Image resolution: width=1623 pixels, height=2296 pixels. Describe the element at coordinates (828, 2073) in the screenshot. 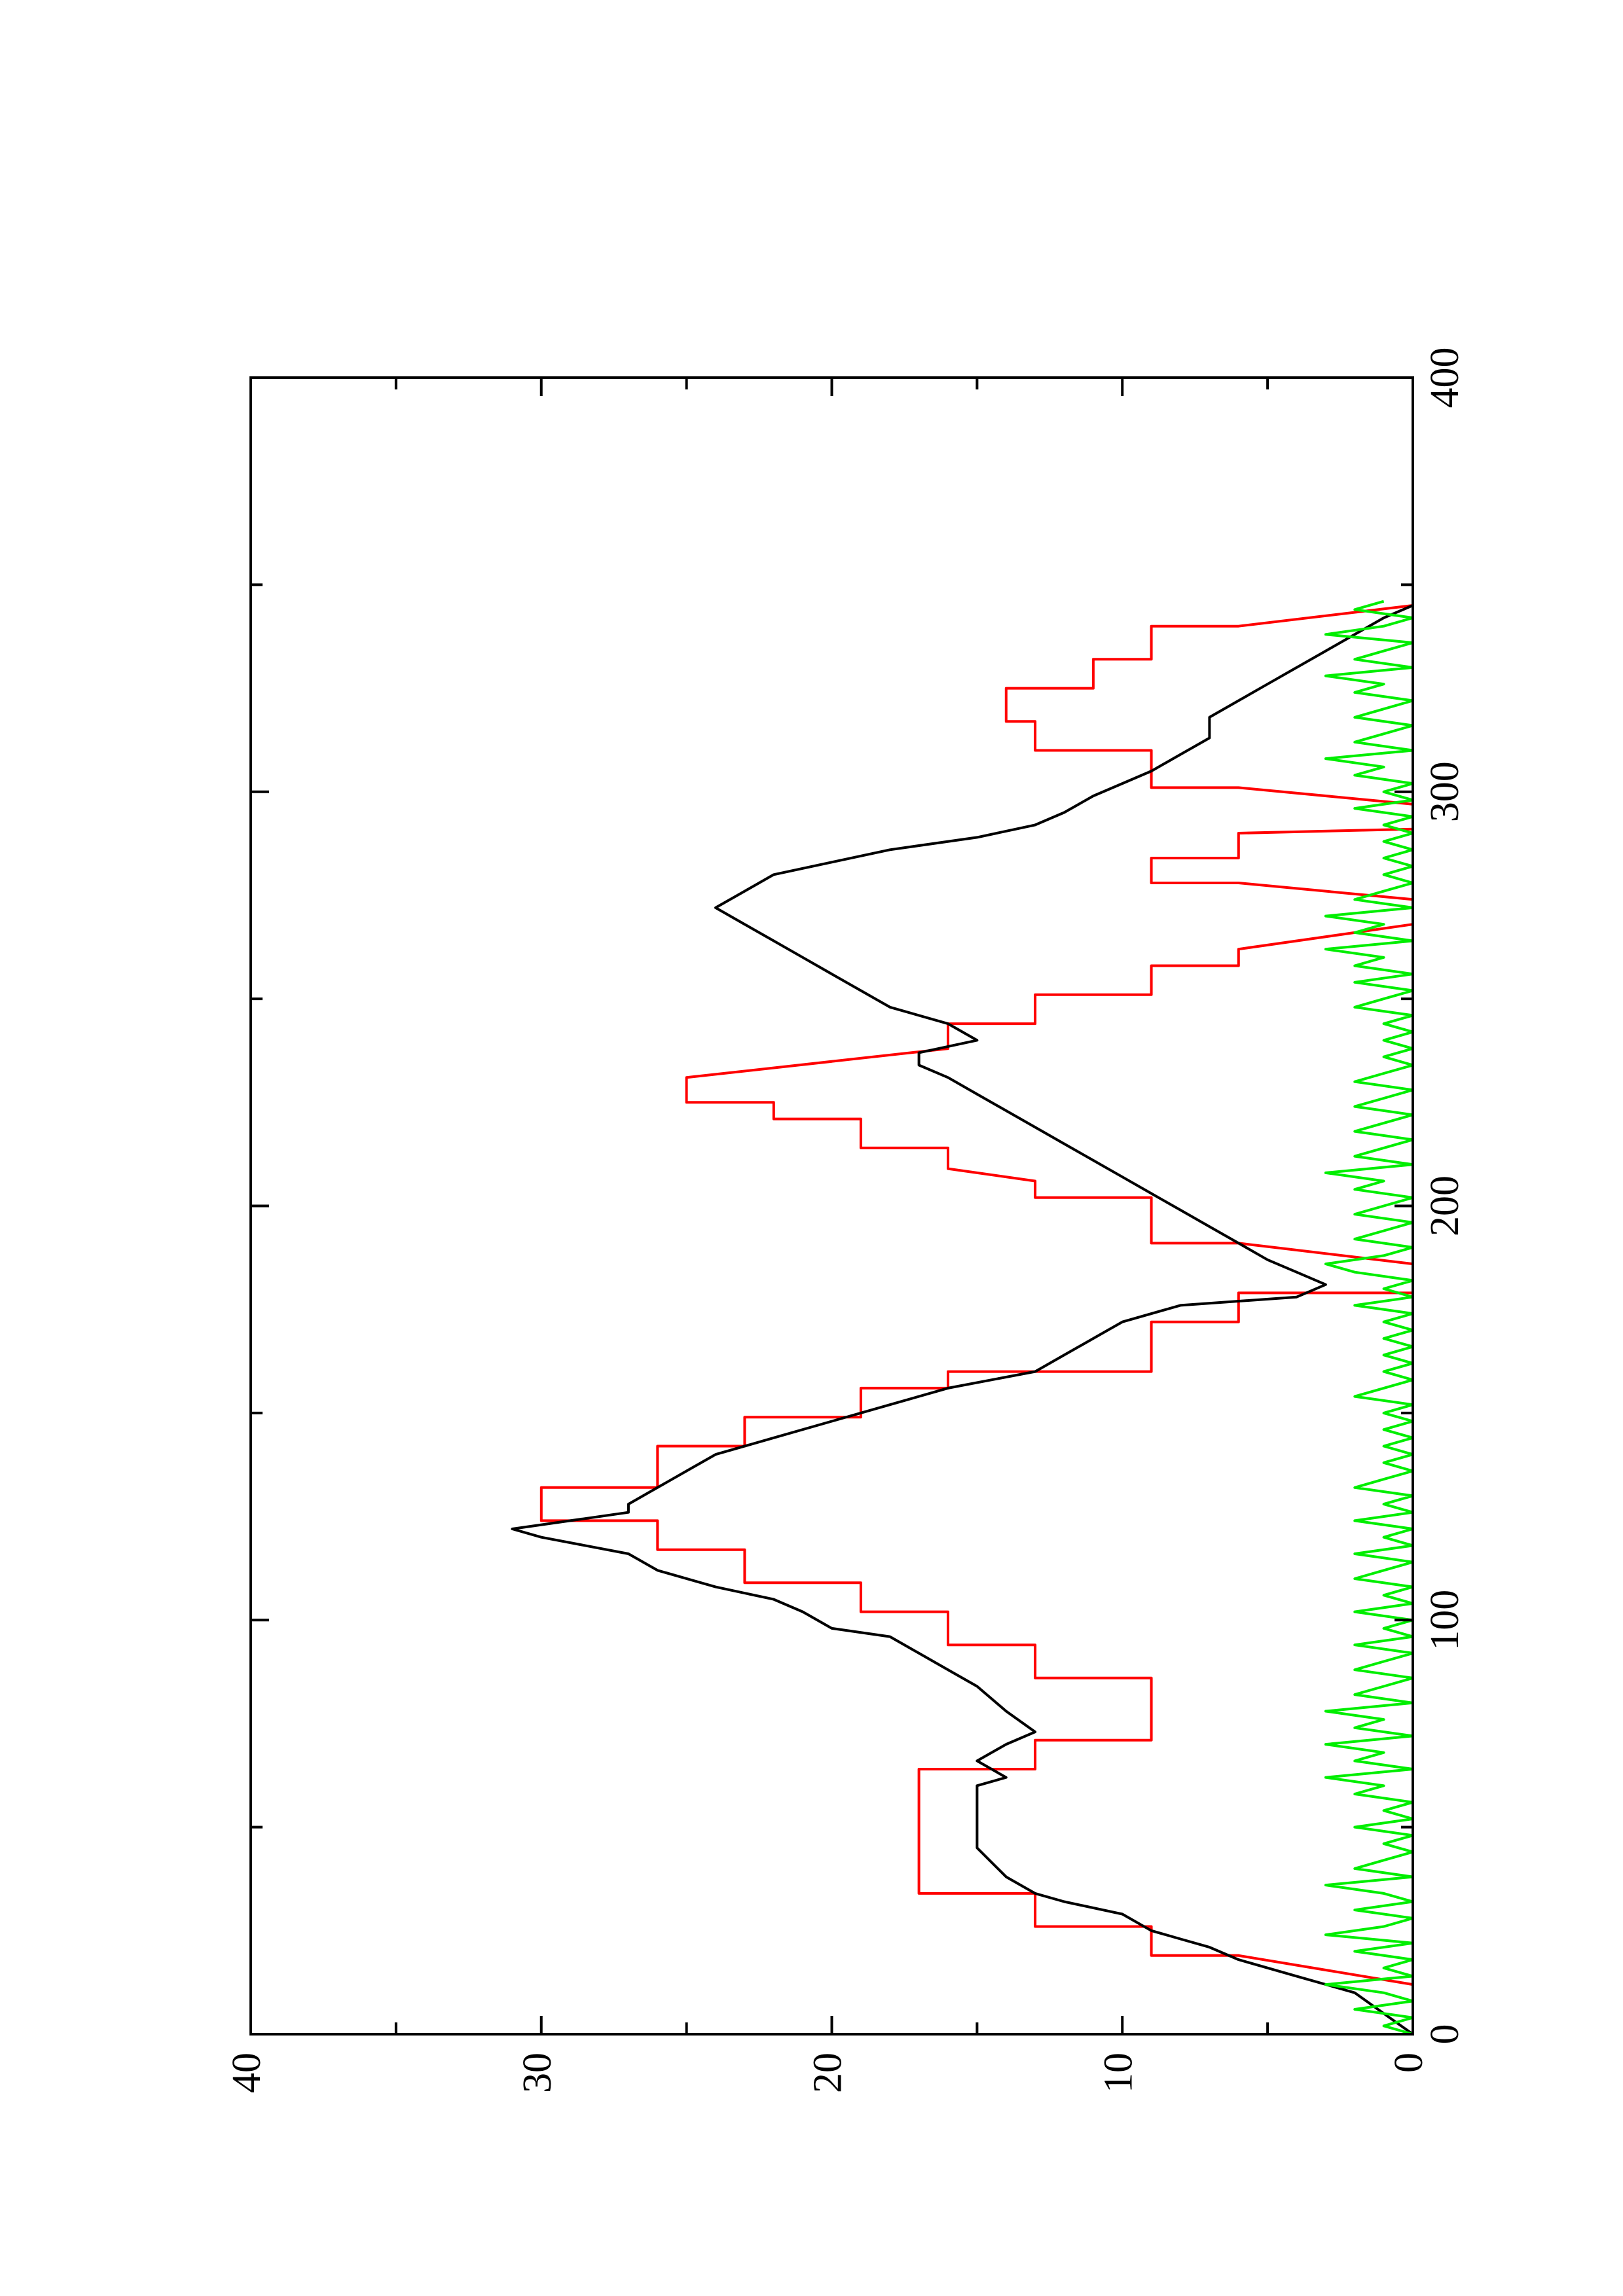

I see `y-tick-label: 20` at that location.